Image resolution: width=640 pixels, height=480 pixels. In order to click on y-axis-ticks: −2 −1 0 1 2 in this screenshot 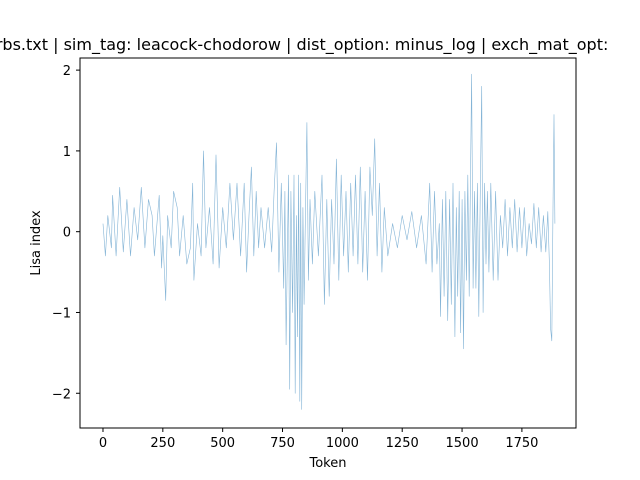, I will do `click(66, 233)`.